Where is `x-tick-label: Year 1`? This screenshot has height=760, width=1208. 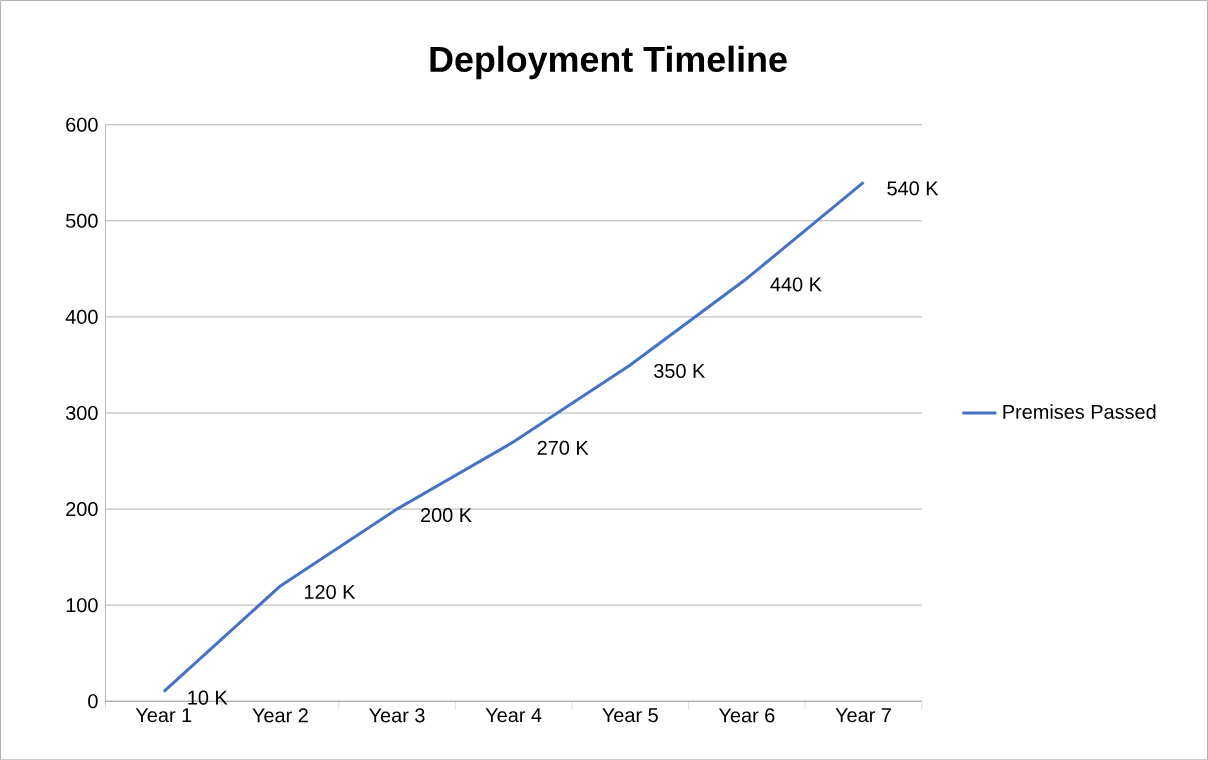
x-tick-label: Year 1 is located at coordinates (163, 715).